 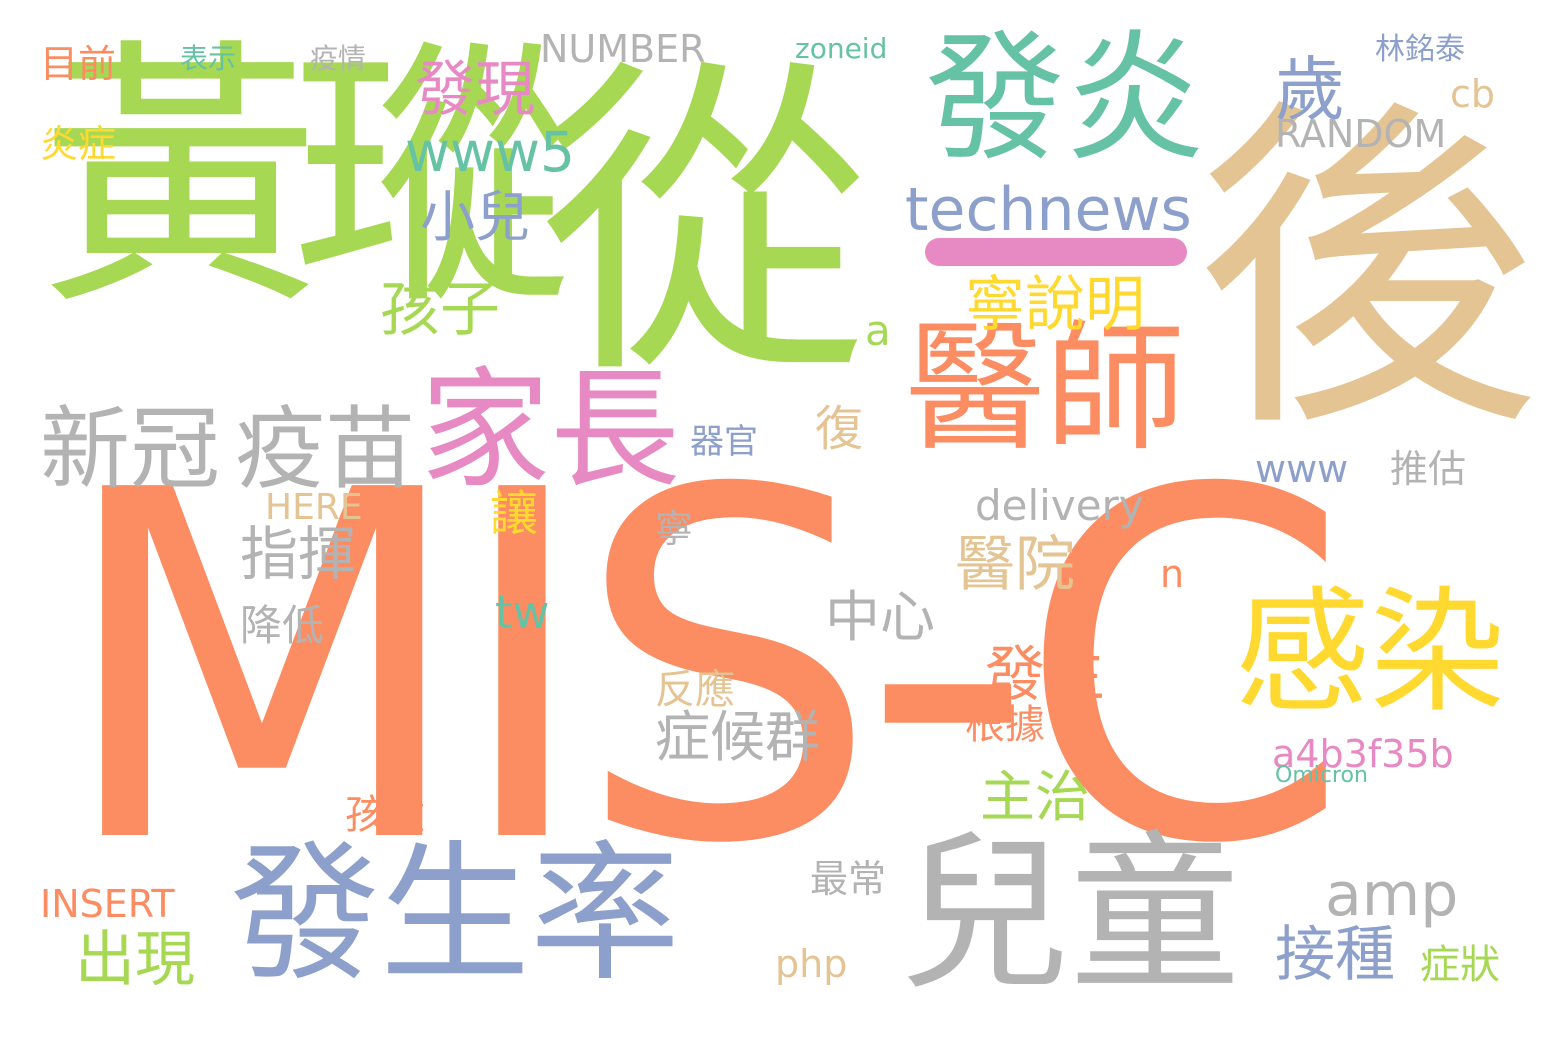 I want to click on word-estimate: 推估, so click(x=1428, y=469).